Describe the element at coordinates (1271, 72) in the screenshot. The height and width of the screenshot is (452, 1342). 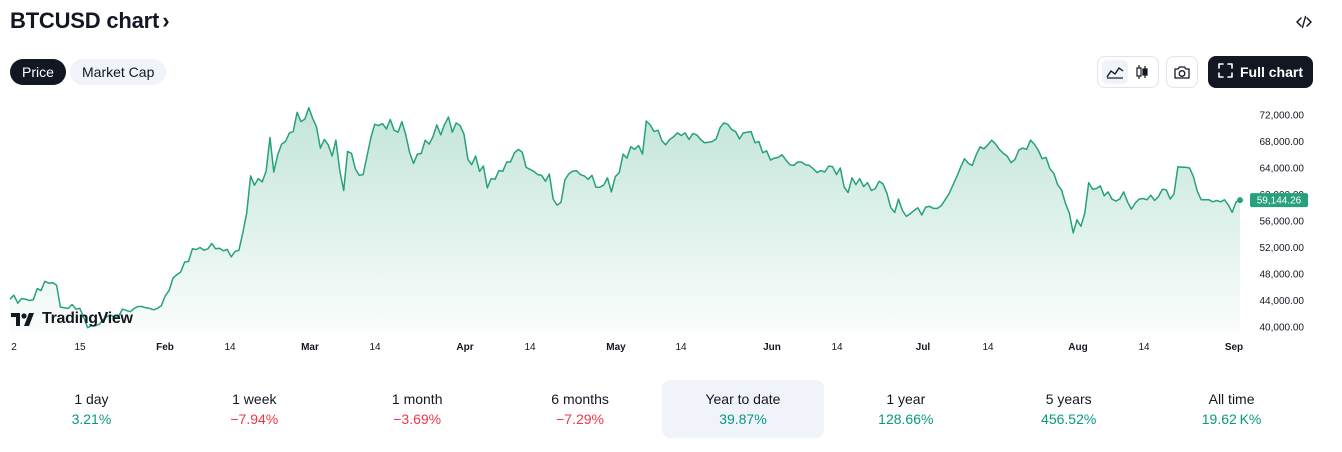
I see `full-chart-label: Full chart` at that location.